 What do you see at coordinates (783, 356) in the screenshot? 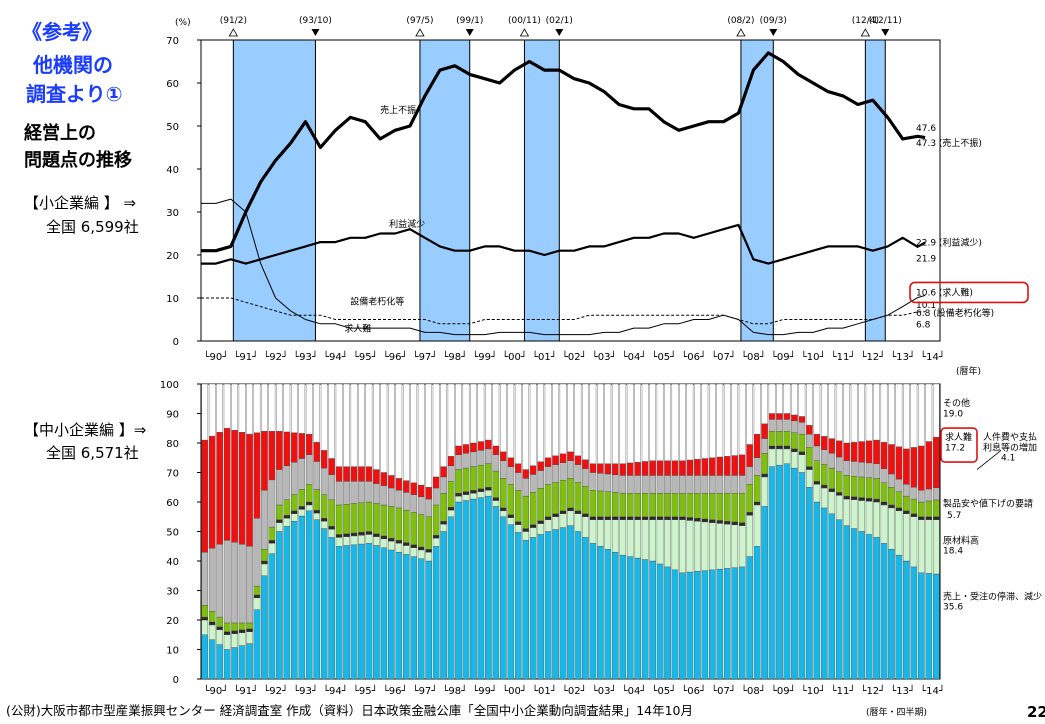
I see `x-tick-label: └09┘` at bounding box center [783, 356].